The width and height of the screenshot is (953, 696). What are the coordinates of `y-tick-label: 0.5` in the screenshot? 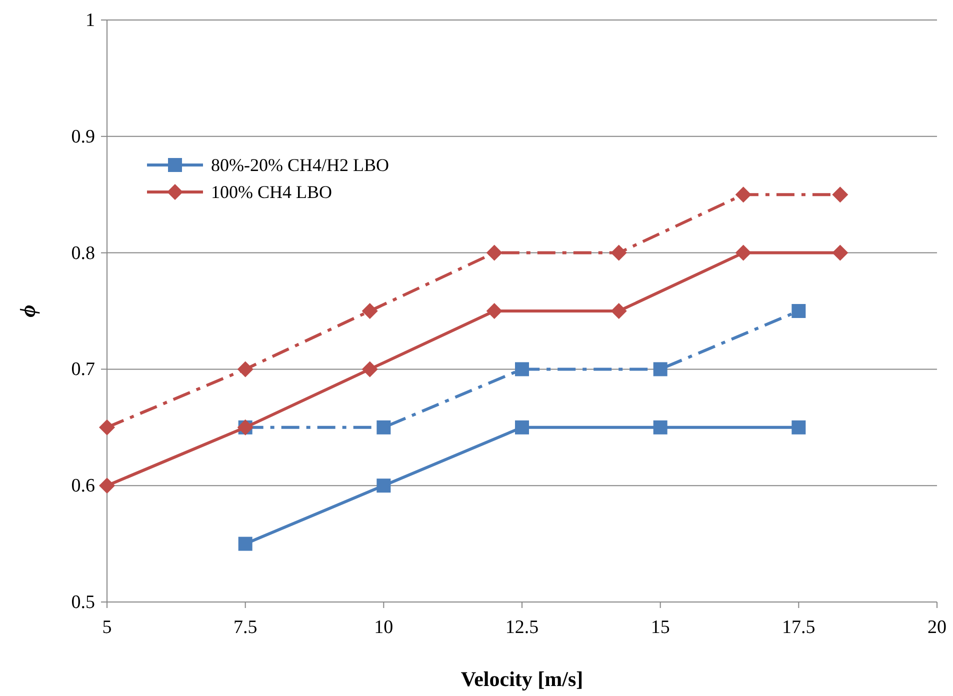 It's located at (83, 602).